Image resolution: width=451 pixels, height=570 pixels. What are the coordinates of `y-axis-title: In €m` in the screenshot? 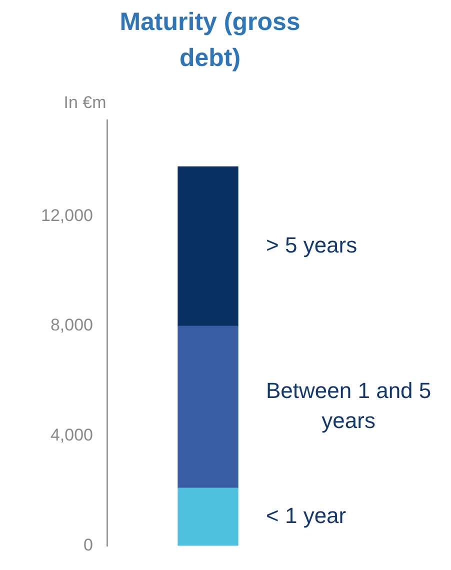 It's located at (85, 102).